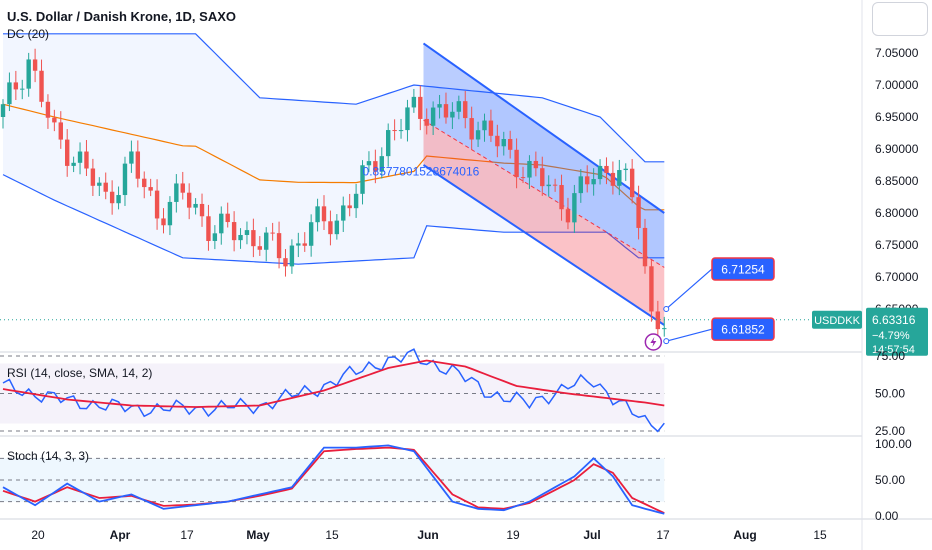  What do you see at coordinates (897, 213) in the screenshot?
I see `price-tick-label: 6.80000` at bounding box center [897, 213].